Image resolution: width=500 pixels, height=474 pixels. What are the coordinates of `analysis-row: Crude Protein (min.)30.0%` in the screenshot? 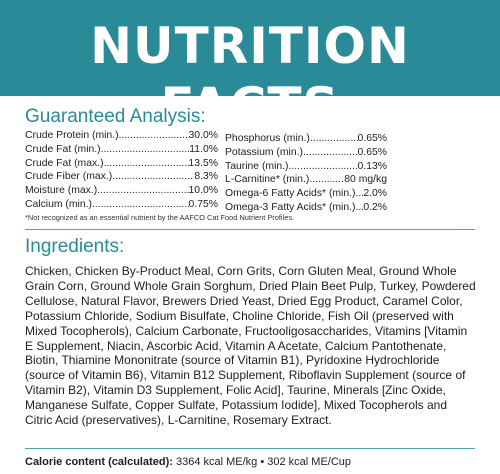 It's located at (121, 136).